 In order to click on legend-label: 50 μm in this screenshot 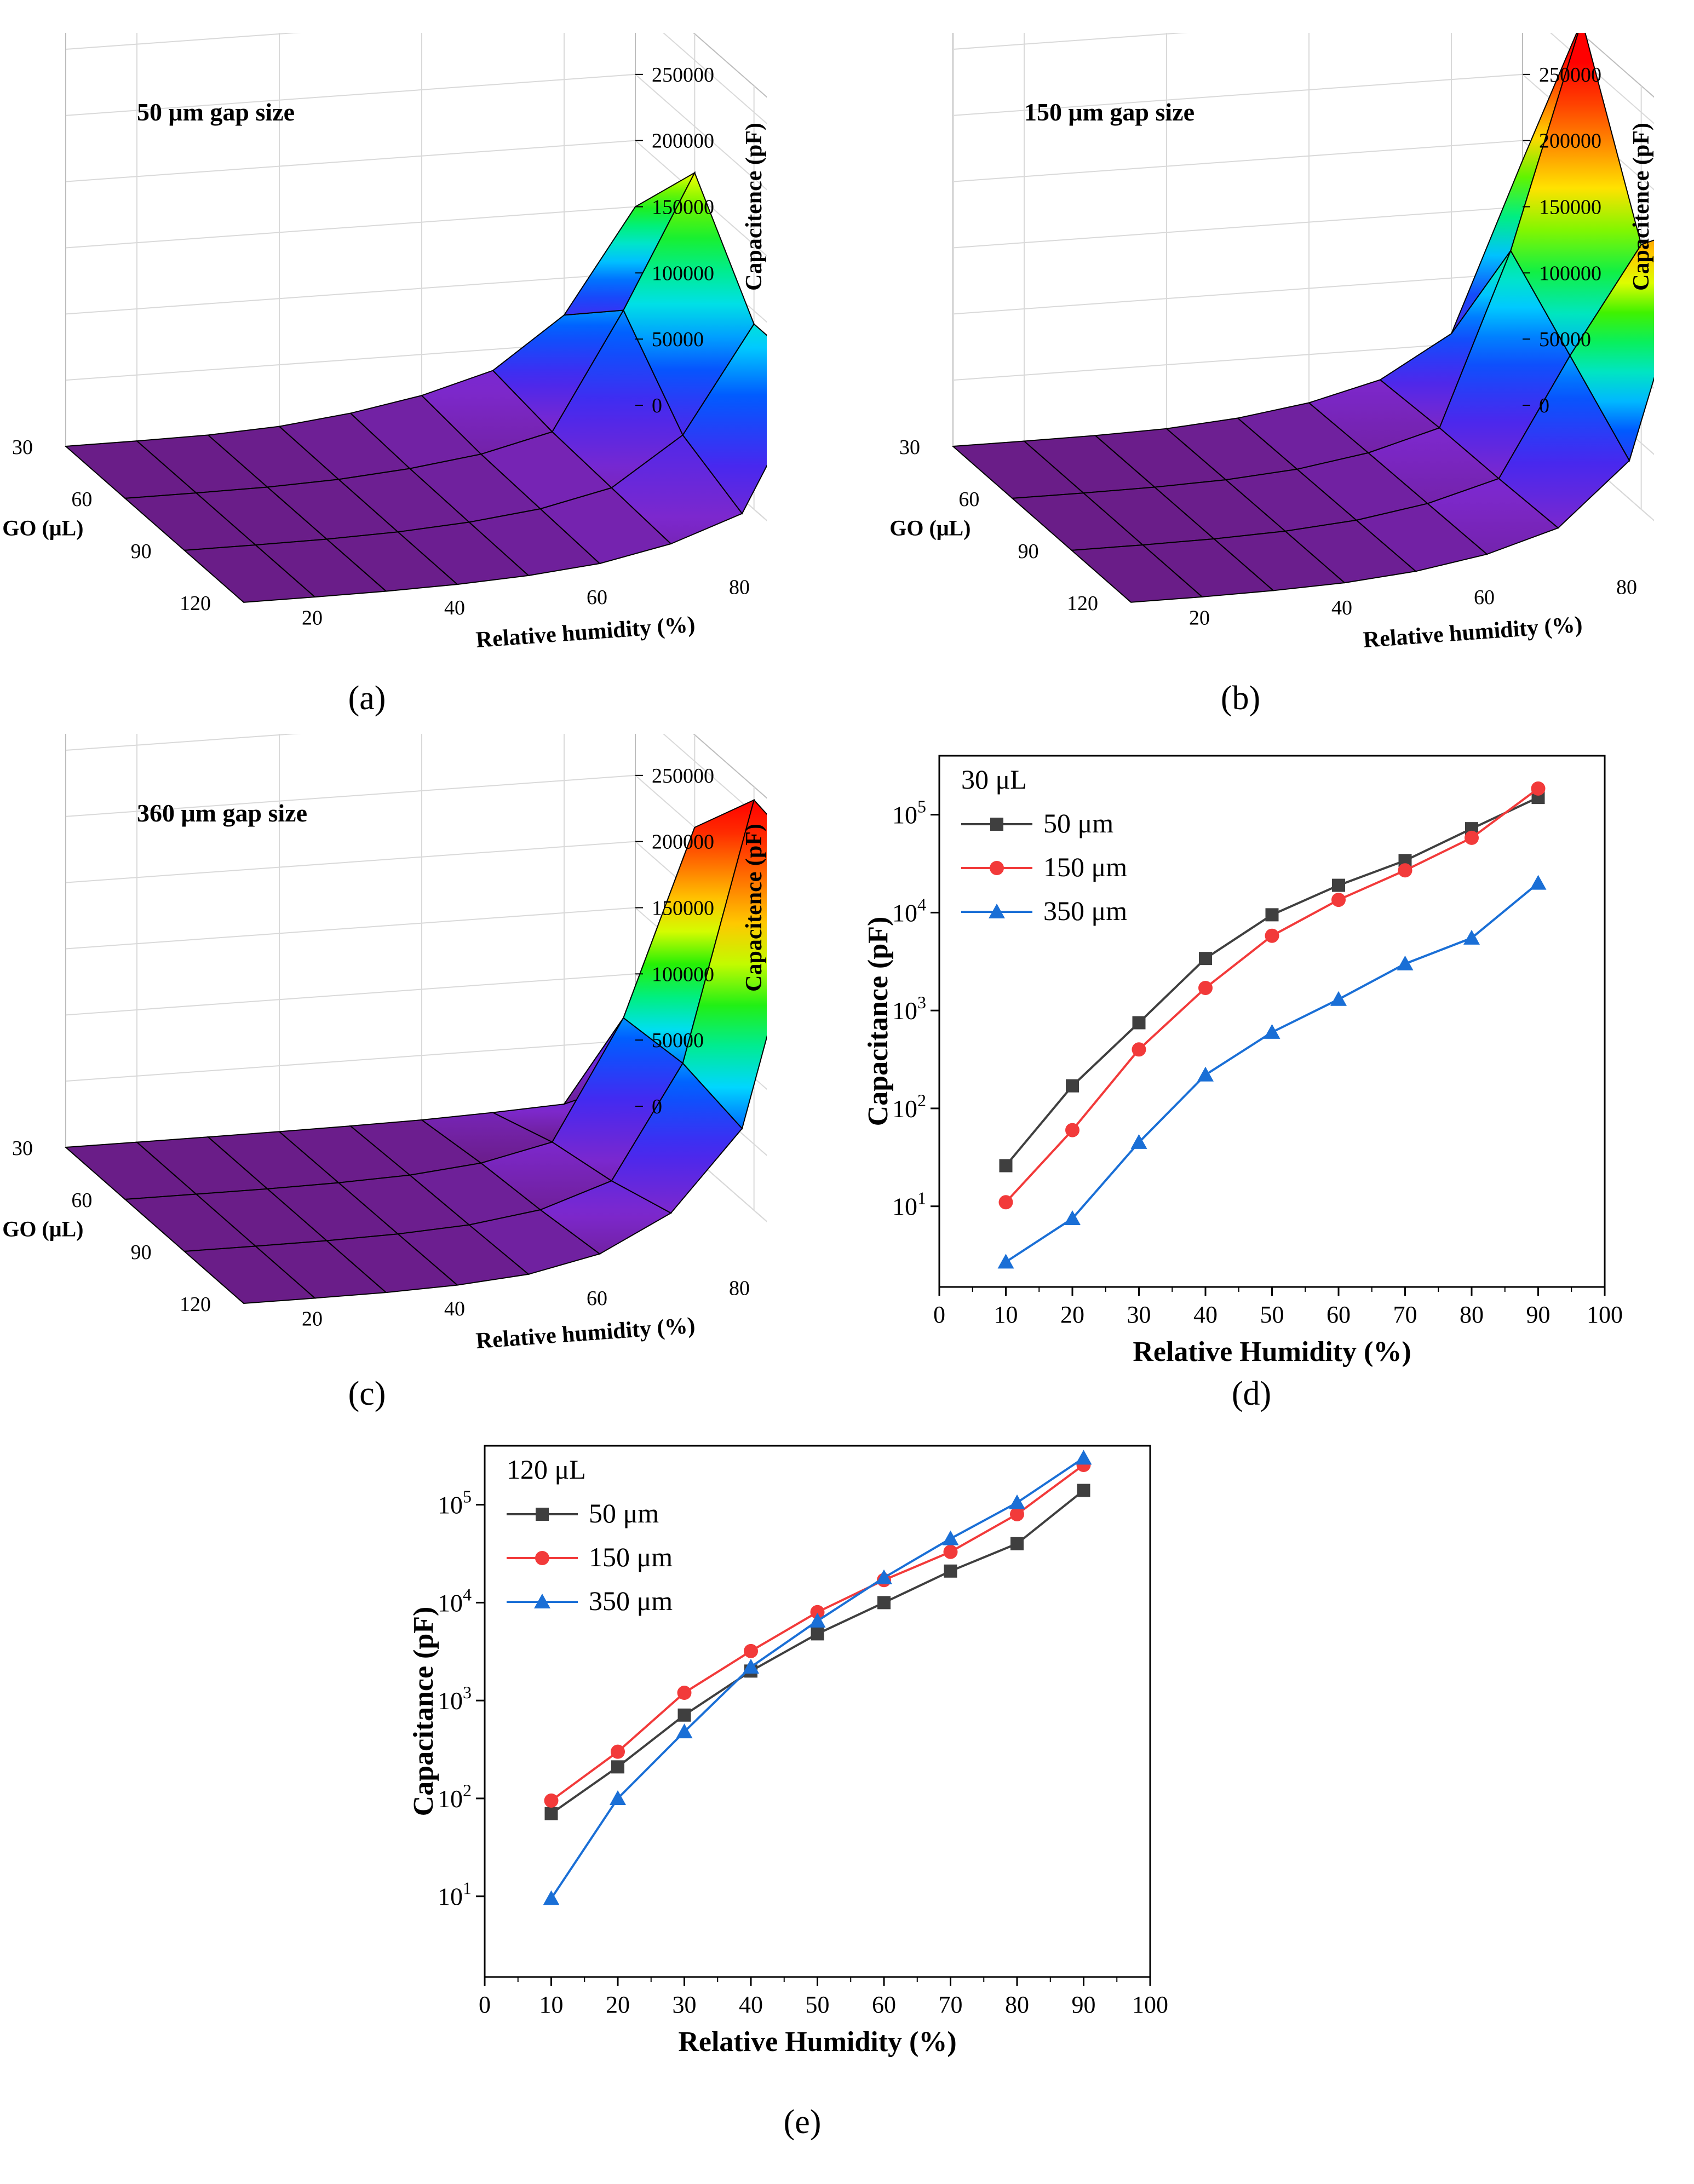, I will do `click(624, 1513)`.